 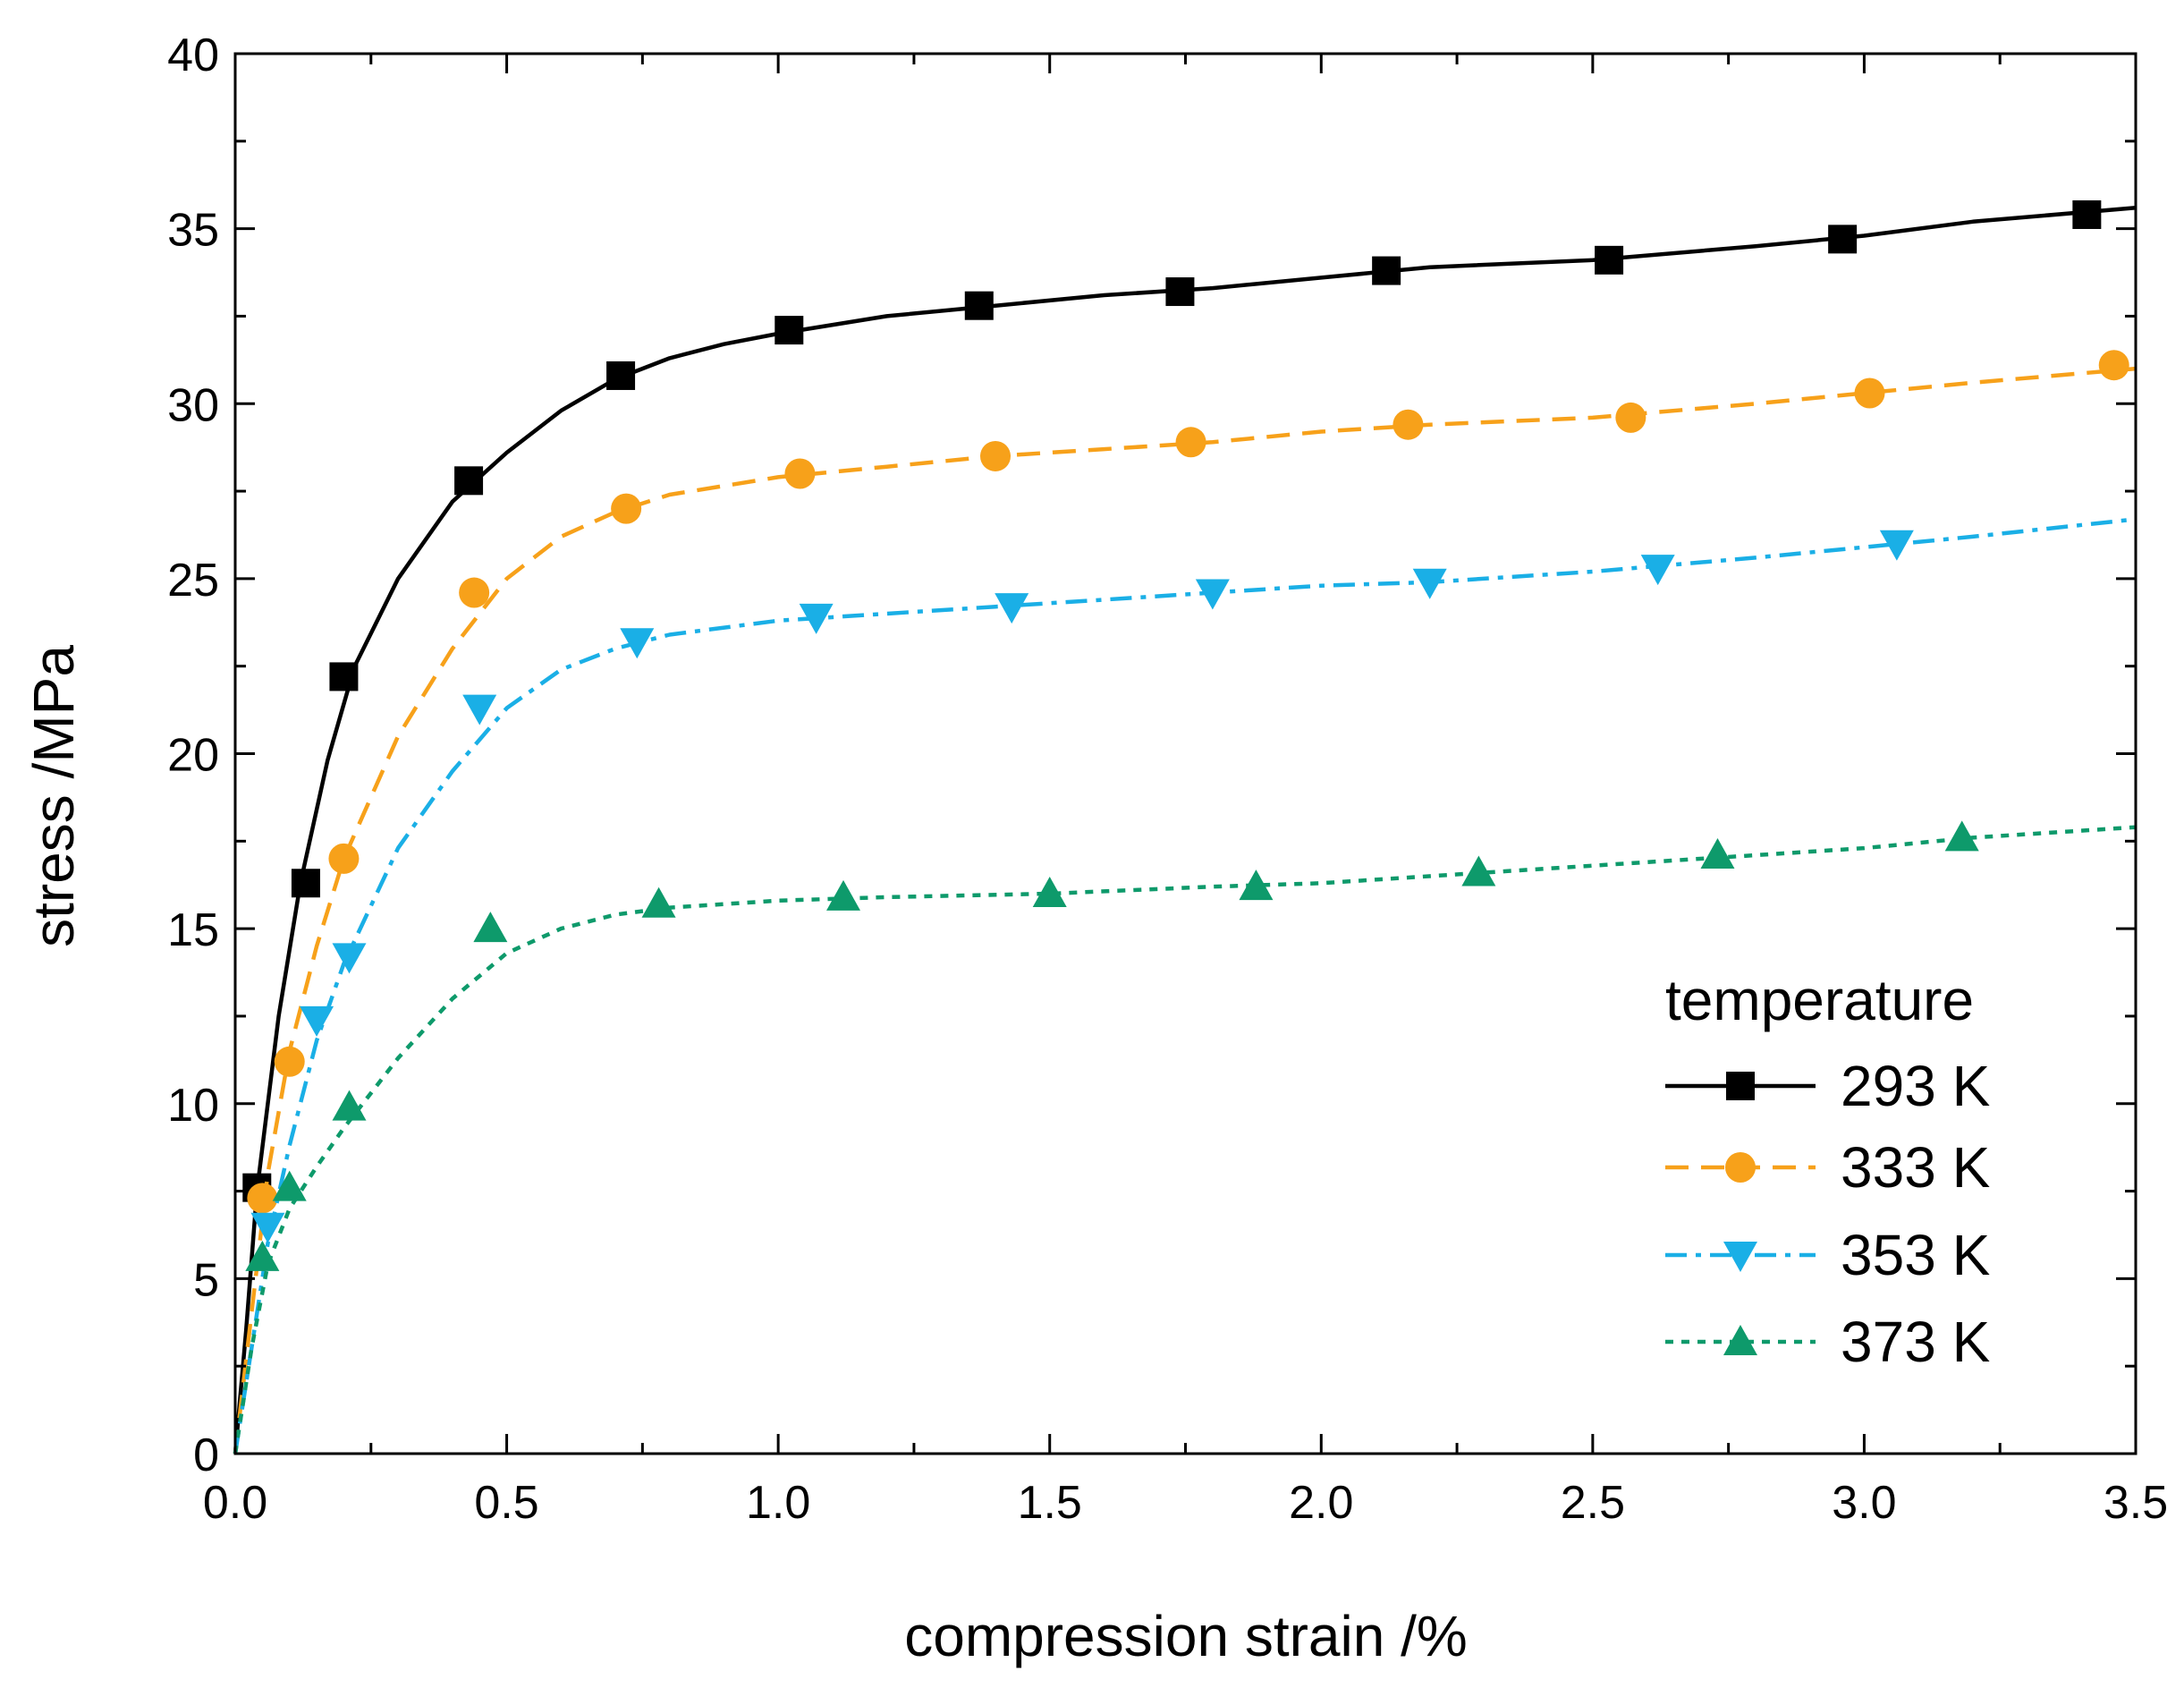 I want to click on y-tick-label: 20, so click(x=193, y=756).